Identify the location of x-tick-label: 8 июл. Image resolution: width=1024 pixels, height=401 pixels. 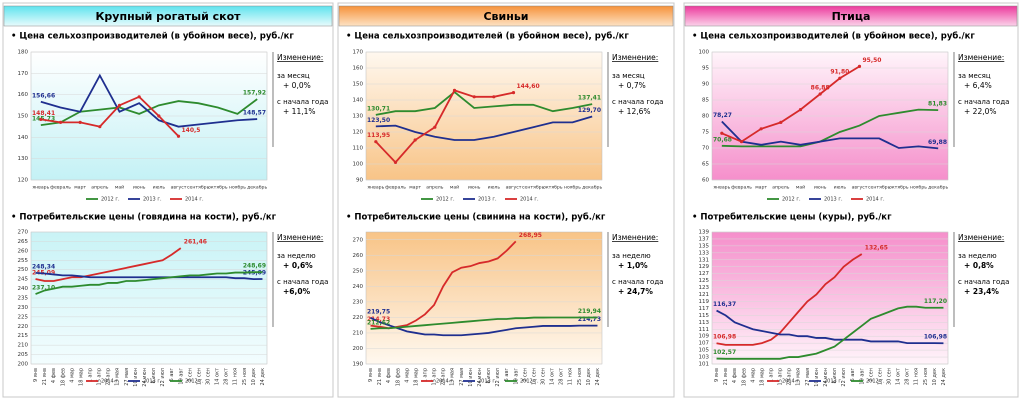
(489, 375).